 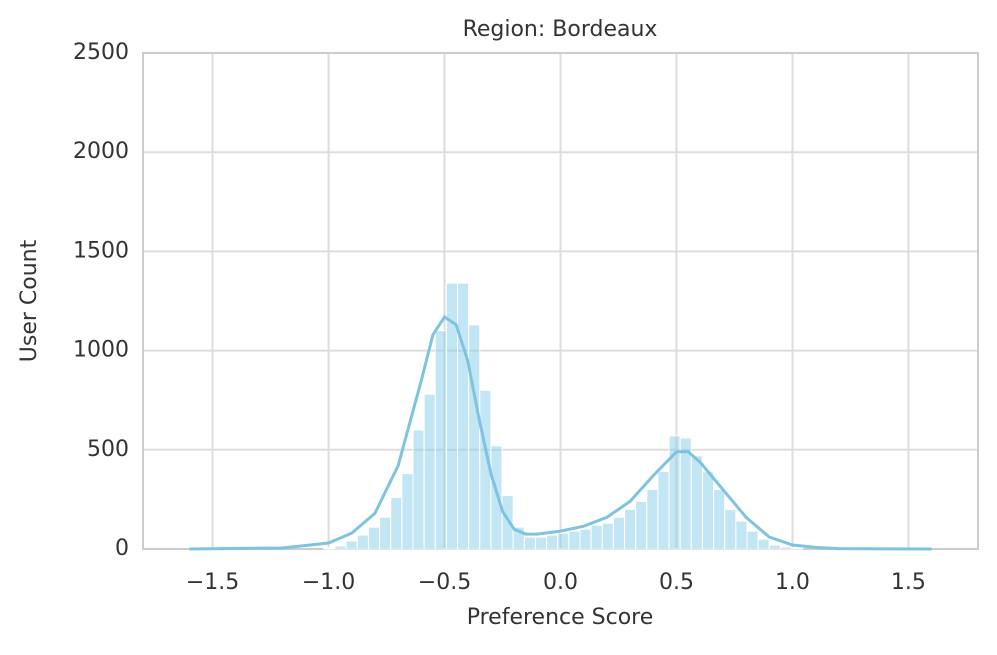 What do you see at coordinates (444, 582) in the screenshot?
I see `x-tick-label: −0.5` at bounding box center [444, 582].